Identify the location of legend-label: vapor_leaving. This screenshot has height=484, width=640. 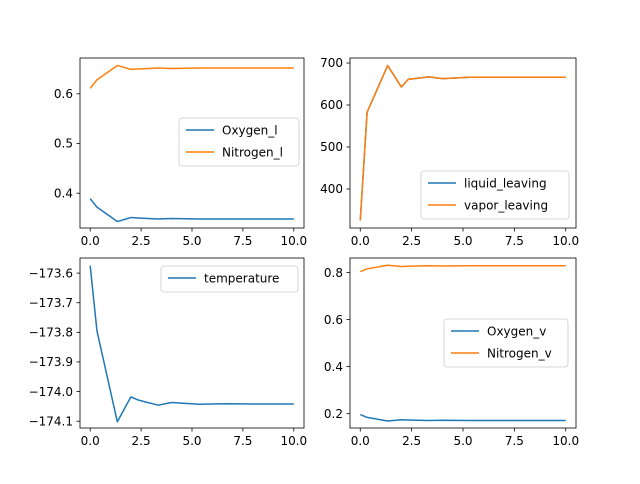
(506, 206).